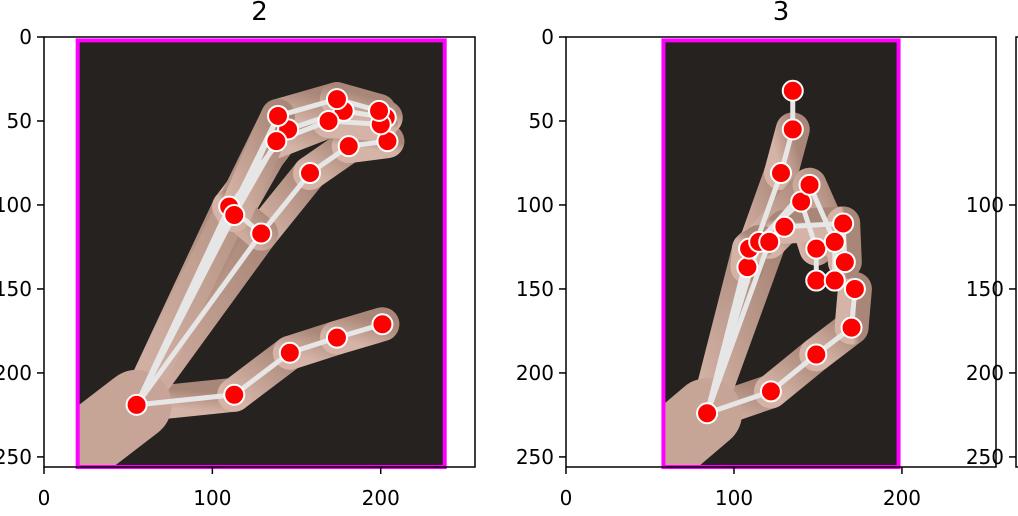 The image size is (1018, 516). Describe the element at coordinates (1016, 252) in the screenshot. I see `axes-frame` at that location.